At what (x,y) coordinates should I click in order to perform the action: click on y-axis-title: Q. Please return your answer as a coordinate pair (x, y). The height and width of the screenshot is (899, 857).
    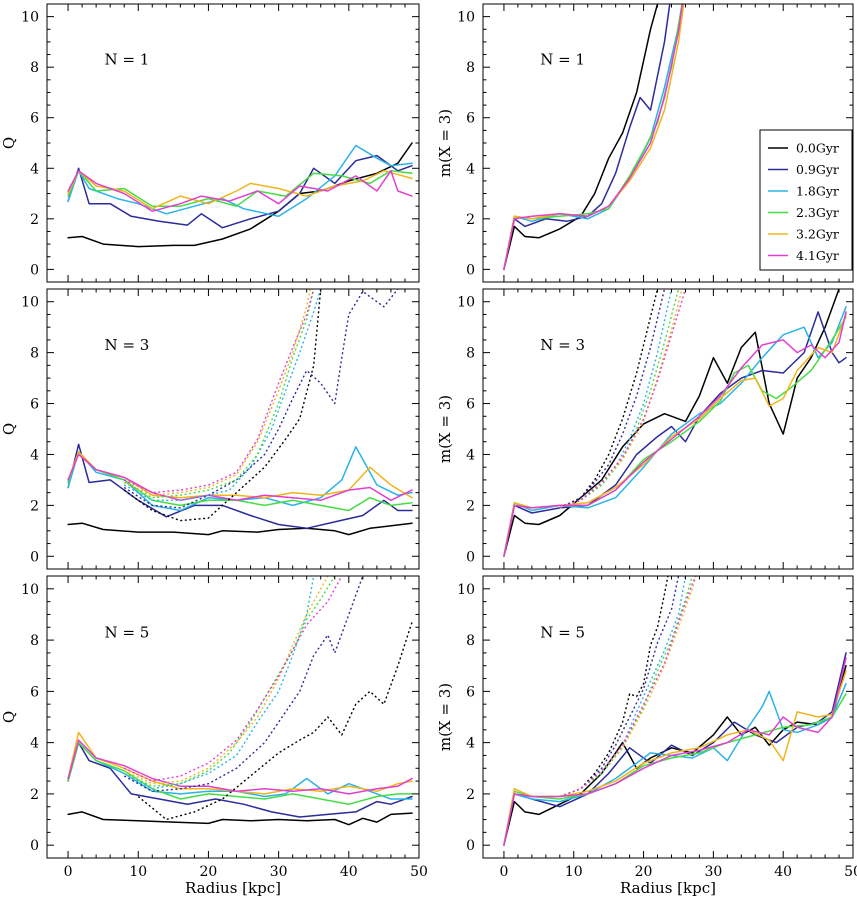
    Looking at the image, I should click on (9, 143).